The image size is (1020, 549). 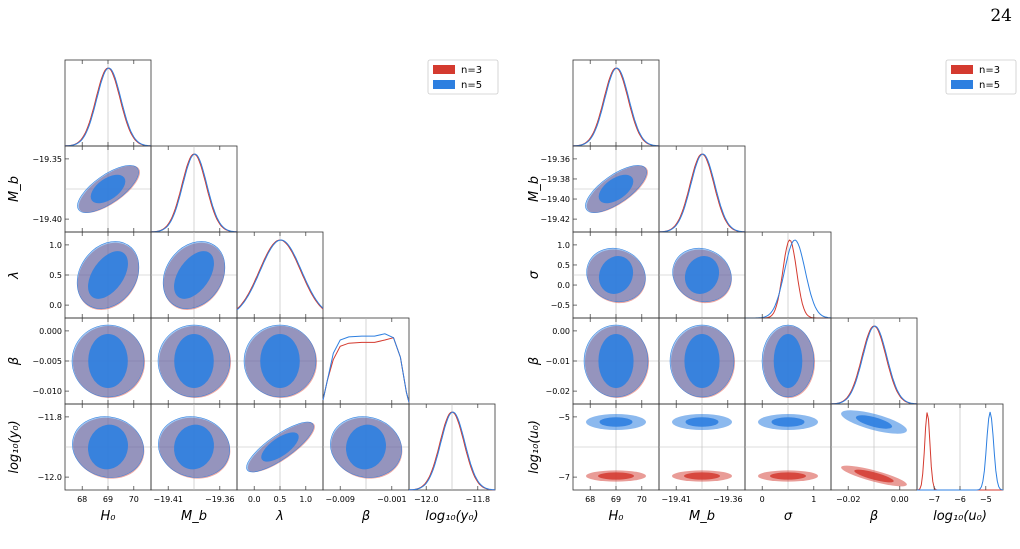 I want to click on legend: n=3n=5, so click(x=981, y=77).